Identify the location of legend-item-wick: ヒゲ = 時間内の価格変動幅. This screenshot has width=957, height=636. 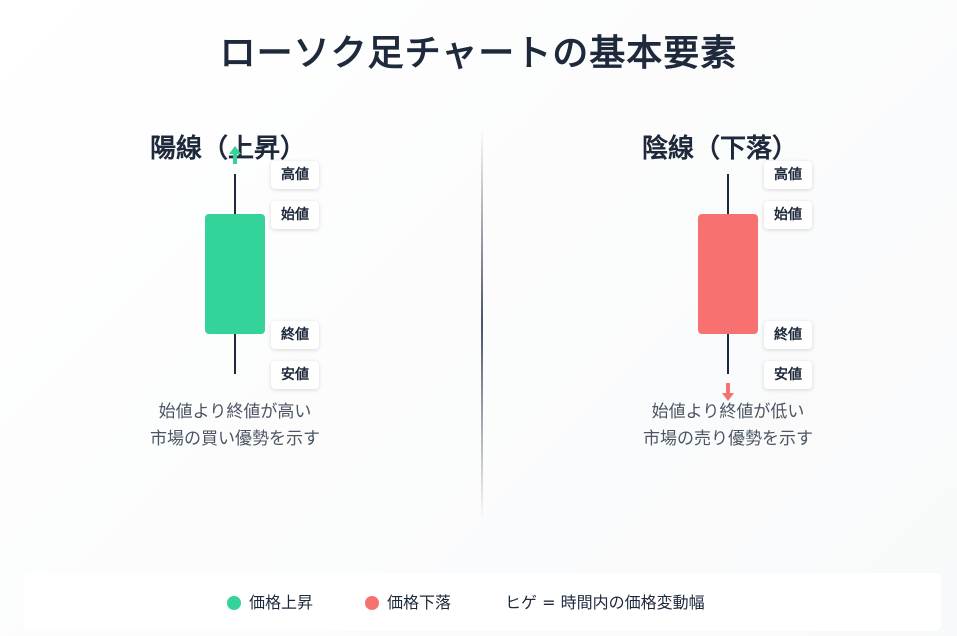
(605, 603).